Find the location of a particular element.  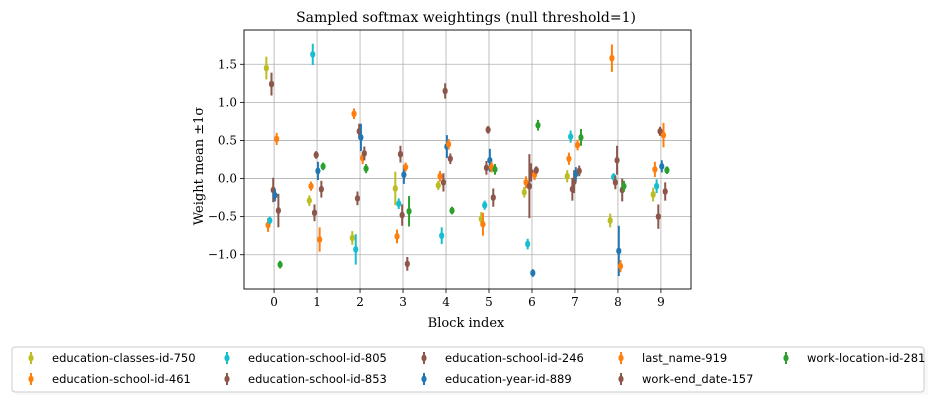

legend-entry: work-location-id-281 is located at coordinates (854, 358).